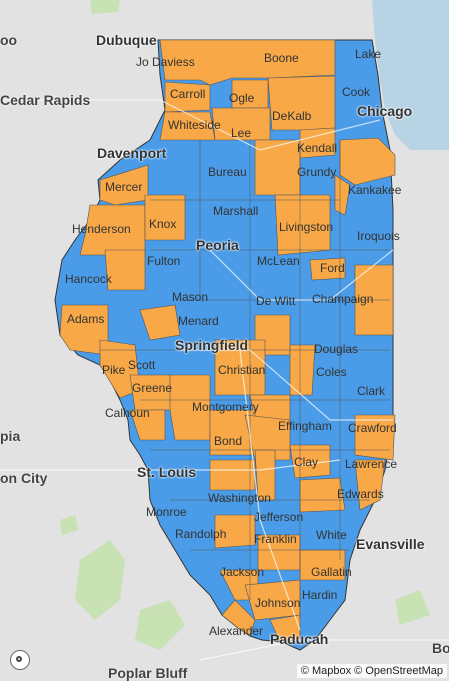 The image size is (449, 681). What do you see at coordinates (378, 236) in the screenshot?
I see `county-iroquois: Iroquois` at bounding box center [378, 236].